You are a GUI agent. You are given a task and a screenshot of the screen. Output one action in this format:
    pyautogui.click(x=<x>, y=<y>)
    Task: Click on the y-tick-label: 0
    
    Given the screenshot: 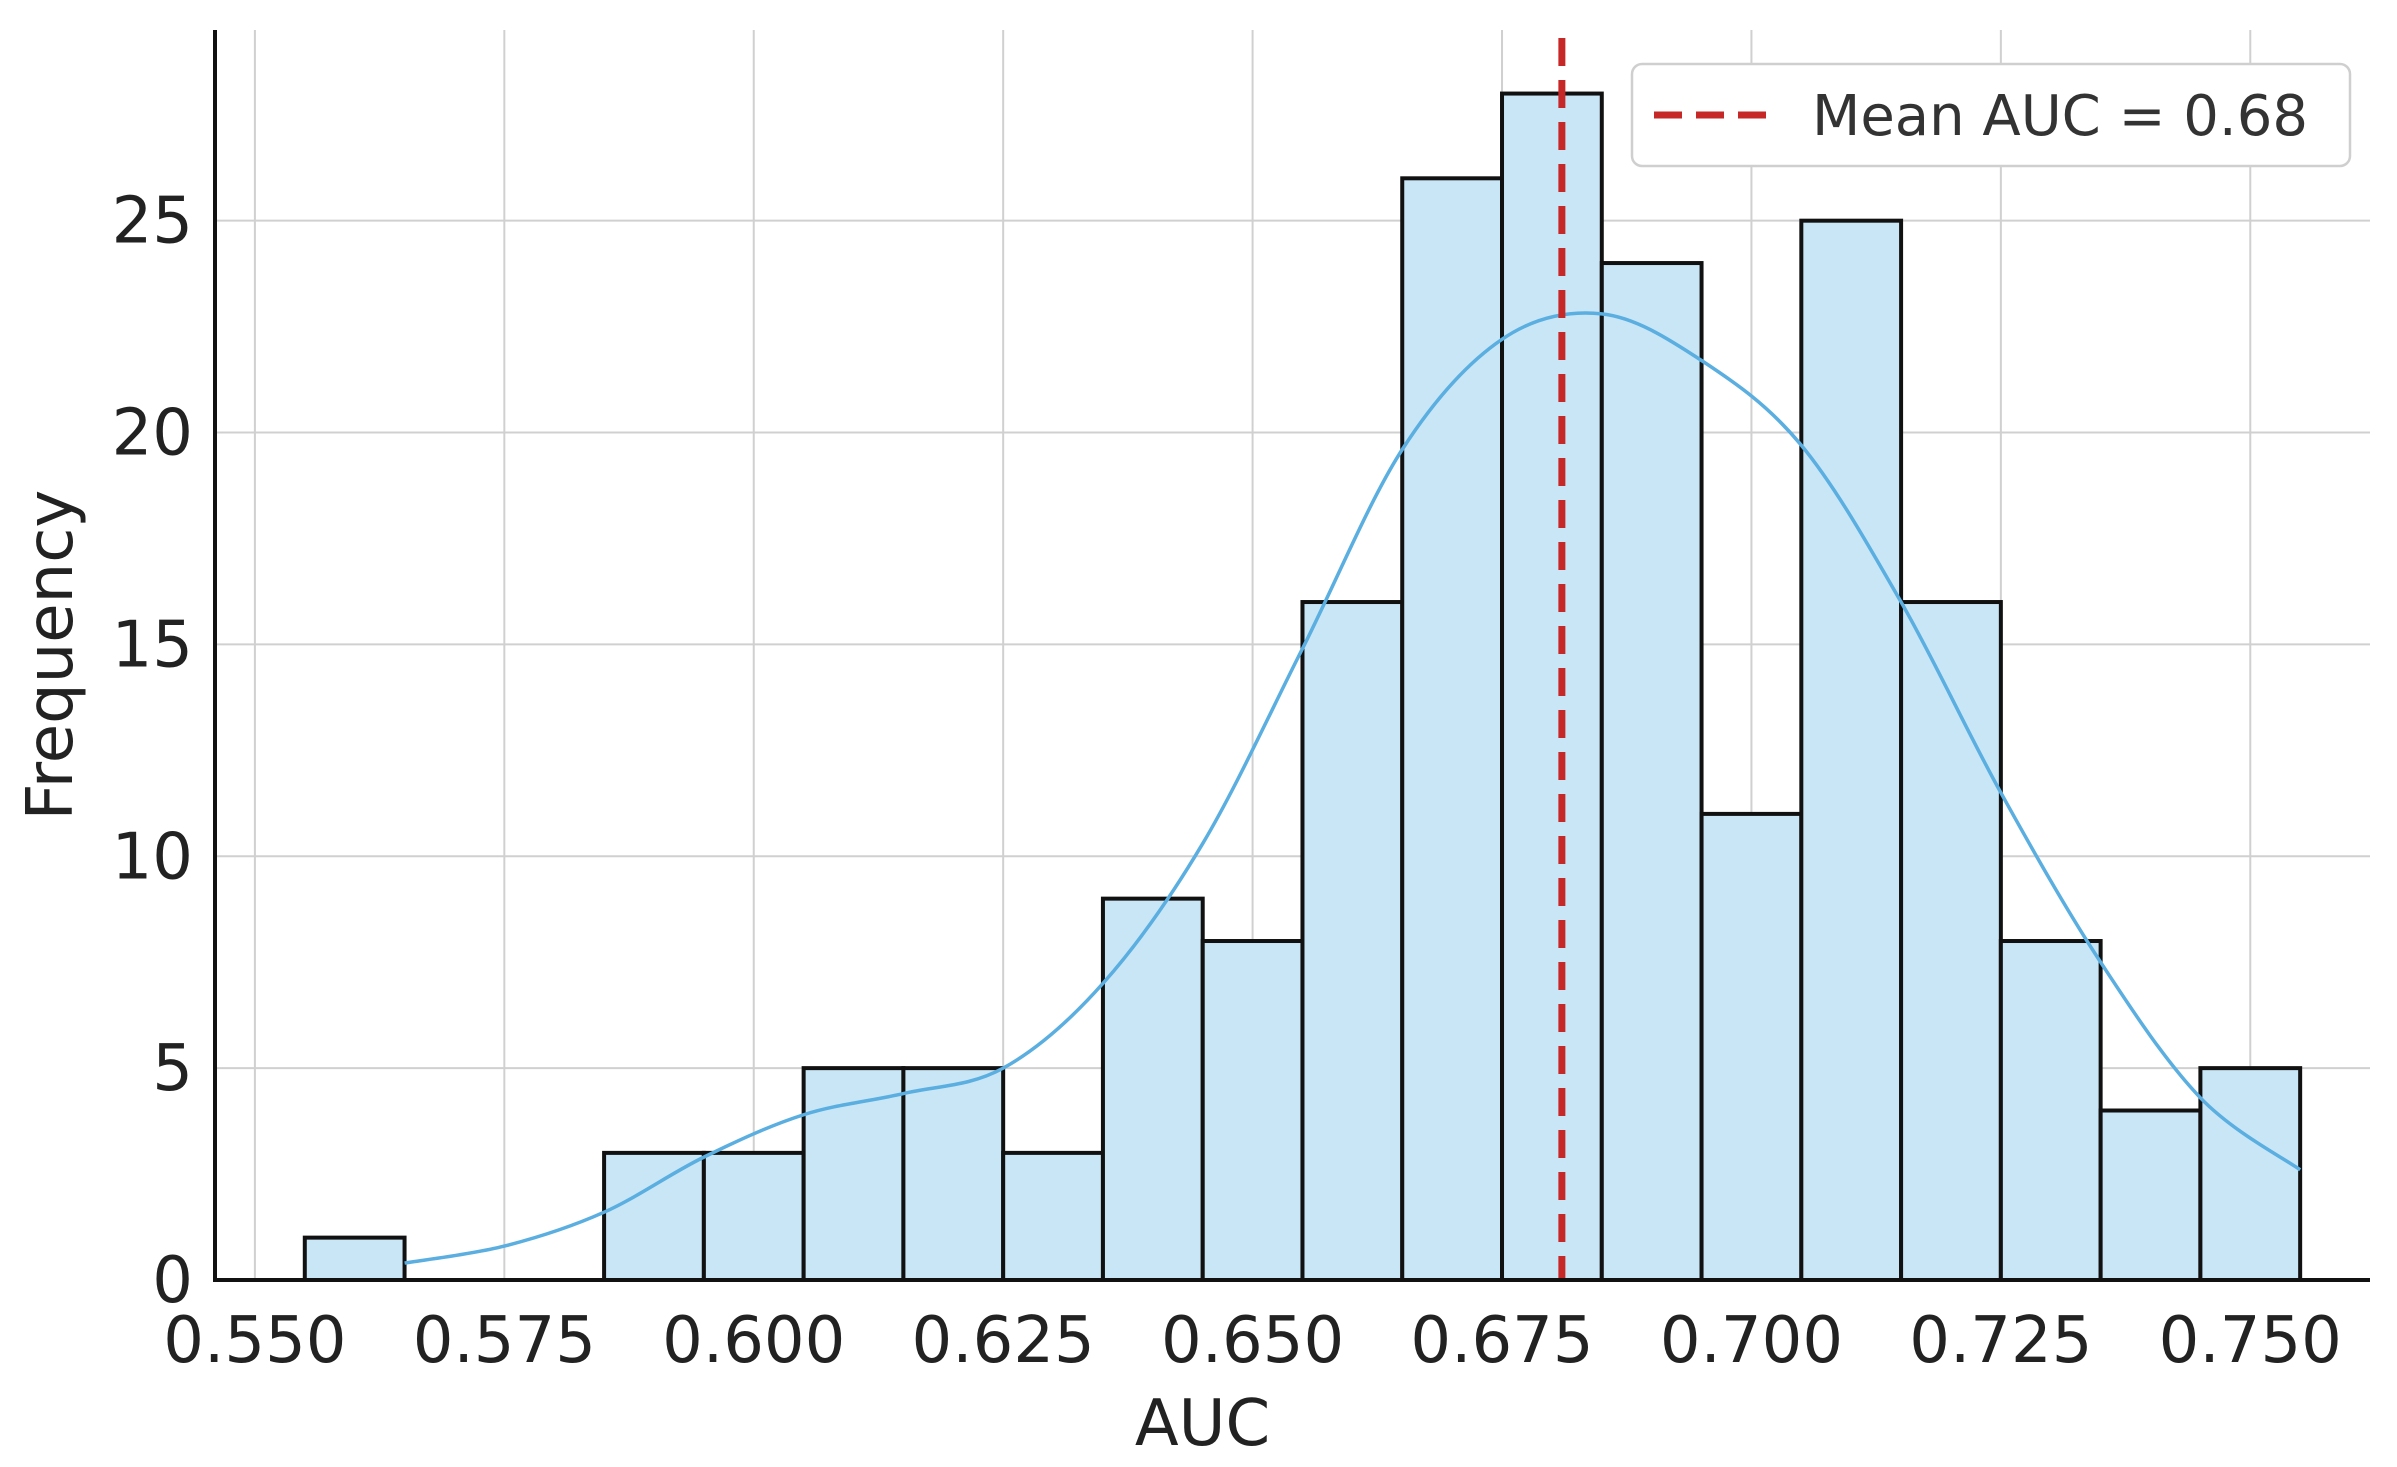 What is the action you would take?
    pyautogui.click(x=172, y=1281)
    